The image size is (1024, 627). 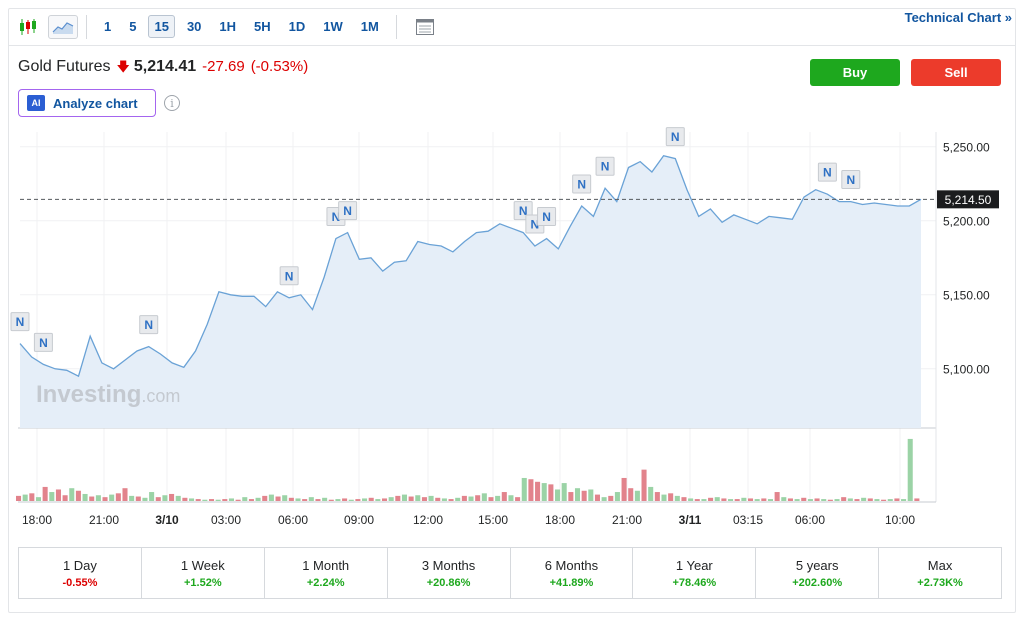 What do you see at coordinates (571, 565) in the screenshot?
I see `period-label: 6 Months` at bounding box center [571, 565].